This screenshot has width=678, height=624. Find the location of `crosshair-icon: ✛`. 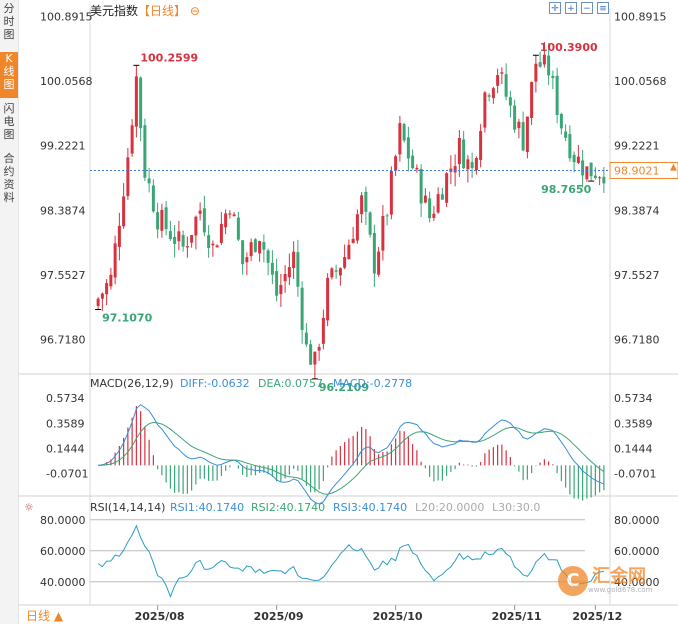

crosshair-icon: ✛ is located at coordinates (555, 8).